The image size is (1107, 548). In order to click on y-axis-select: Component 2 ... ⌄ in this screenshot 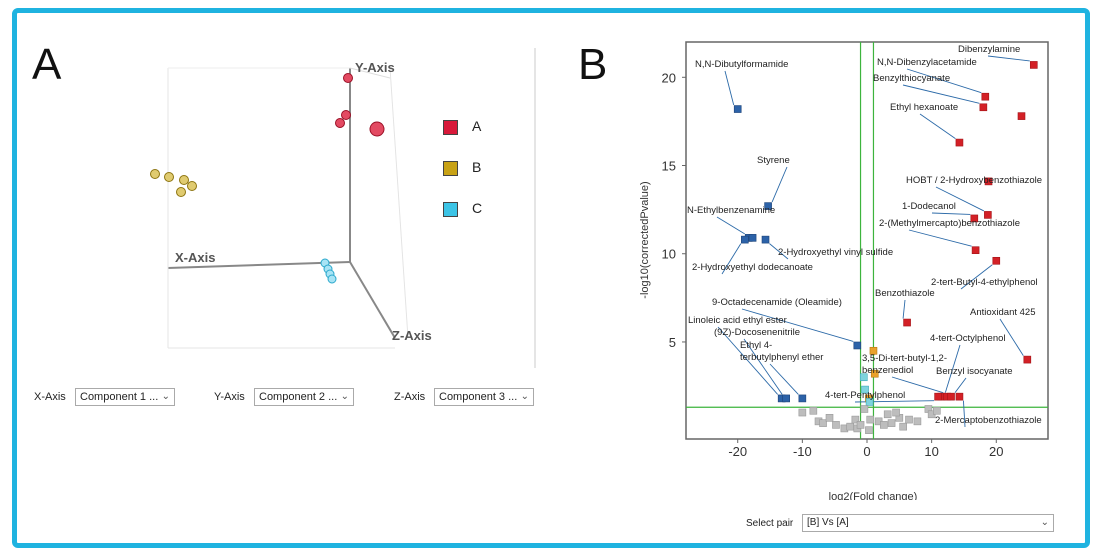, I will do `click(304, 397)`.